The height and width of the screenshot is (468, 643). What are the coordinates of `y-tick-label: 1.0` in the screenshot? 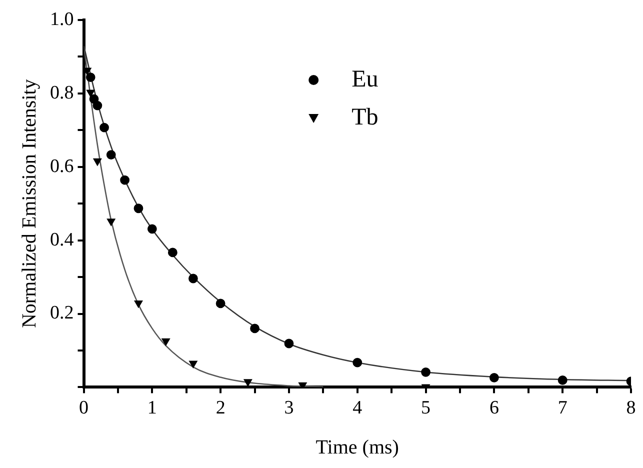 It's located at (62, 19).